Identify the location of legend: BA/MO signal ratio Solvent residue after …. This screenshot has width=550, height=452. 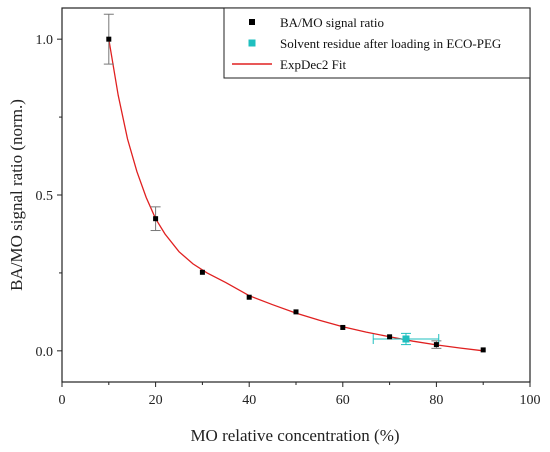
(377, 43).